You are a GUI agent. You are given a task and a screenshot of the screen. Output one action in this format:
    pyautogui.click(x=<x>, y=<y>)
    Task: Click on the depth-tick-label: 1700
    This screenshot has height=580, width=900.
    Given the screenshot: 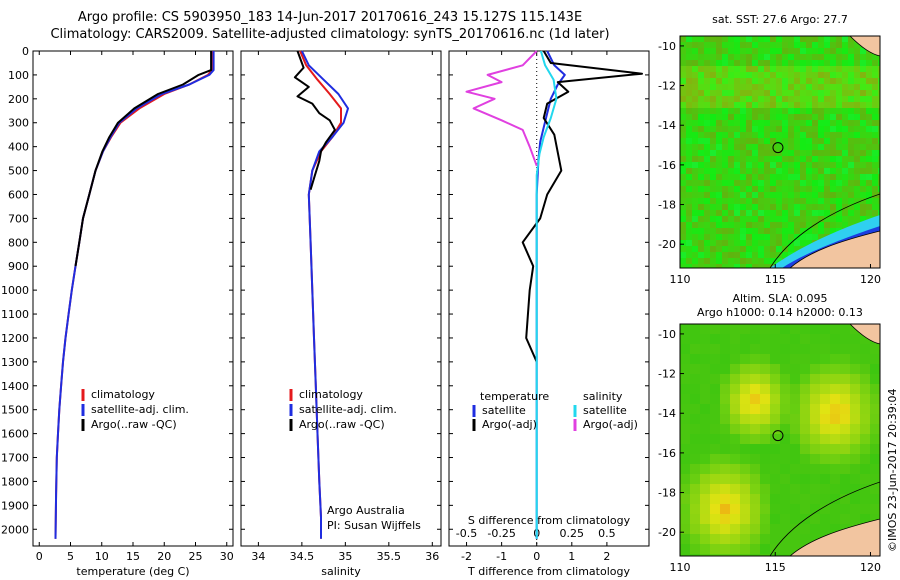 What is the action you would take?
    pyautogui.click(x=15, y=458)
    